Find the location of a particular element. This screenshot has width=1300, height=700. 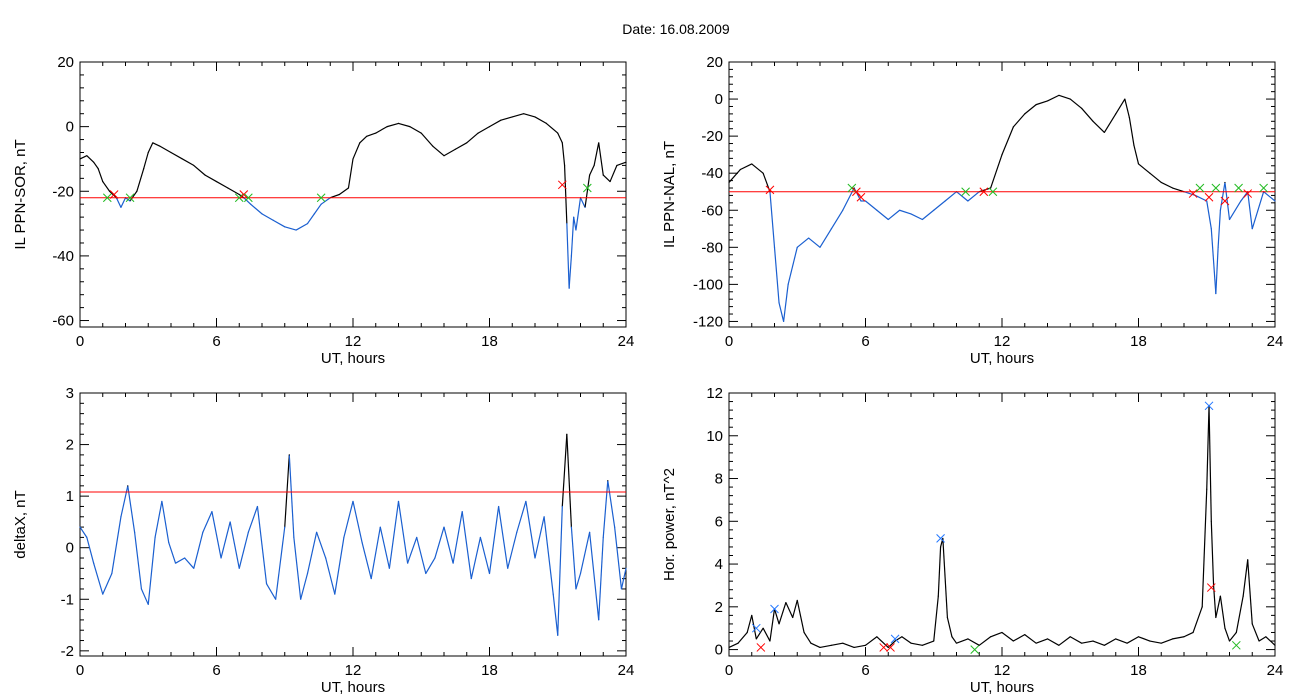

deltax-xtick-label: 24 is located at coordinates (626, 670).